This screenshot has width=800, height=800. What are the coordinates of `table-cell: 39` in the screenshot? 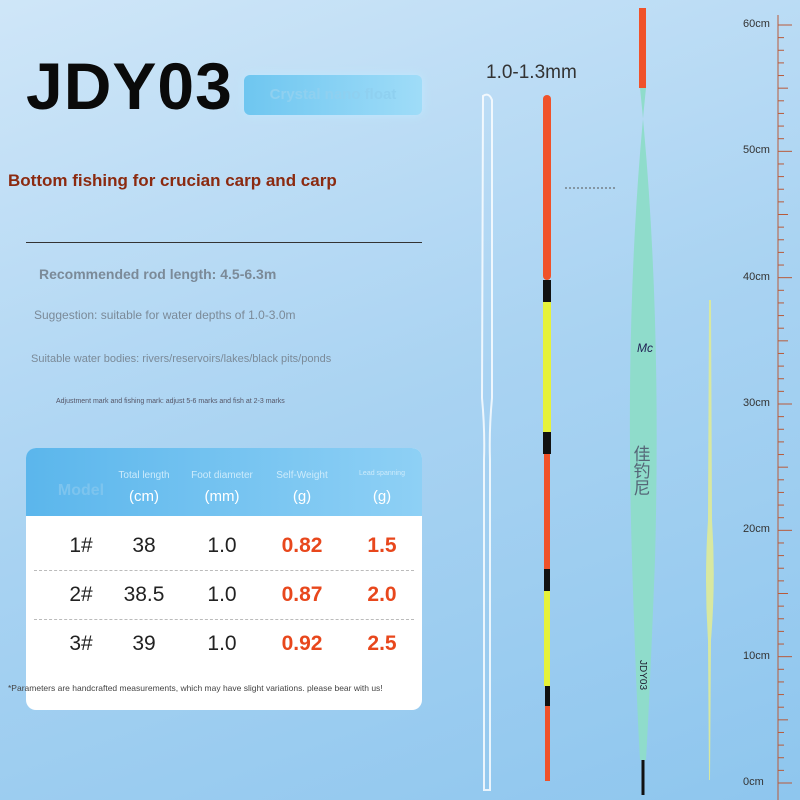 It's located at (144, 643).